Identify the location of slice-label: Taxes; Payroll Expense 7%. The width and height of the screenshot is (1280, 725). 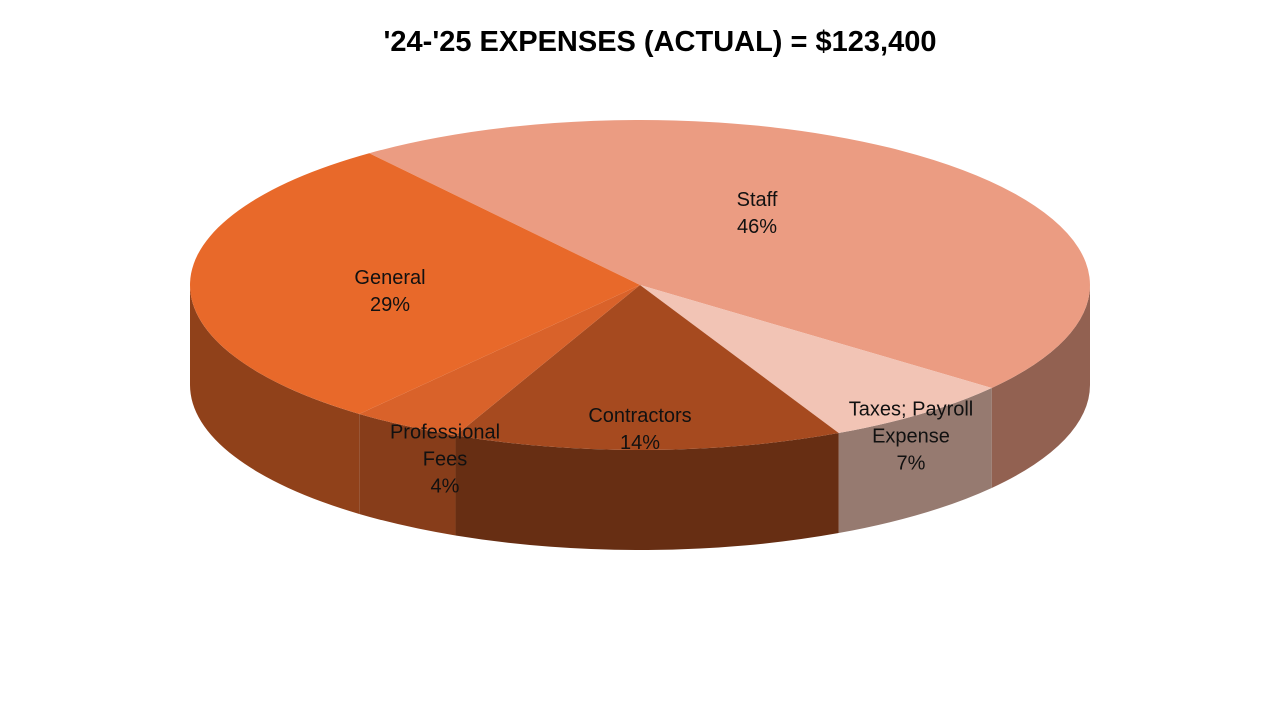
(911, 437).